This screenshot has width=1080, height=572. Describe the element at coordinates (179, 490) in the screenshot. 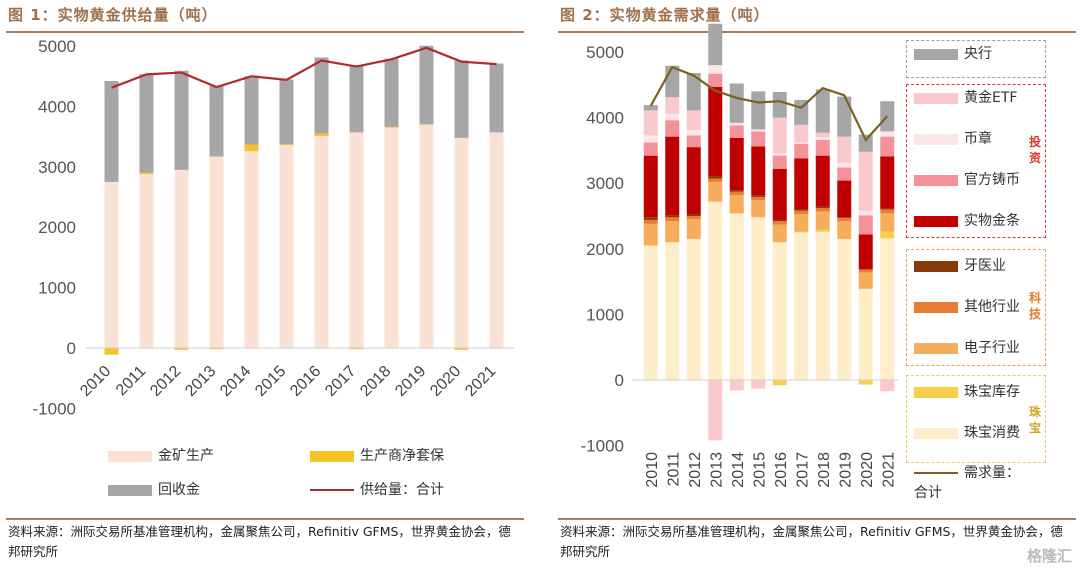

I see `legend-label: 回收金` at that location.